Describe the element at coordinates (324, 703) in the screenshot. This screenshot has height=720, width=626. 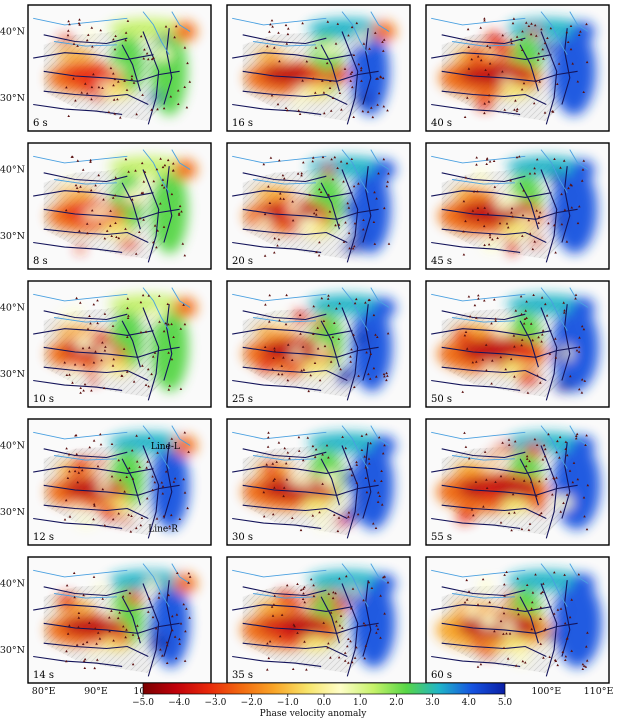
I see `colorbar-tick-label: 0.0` at that location.